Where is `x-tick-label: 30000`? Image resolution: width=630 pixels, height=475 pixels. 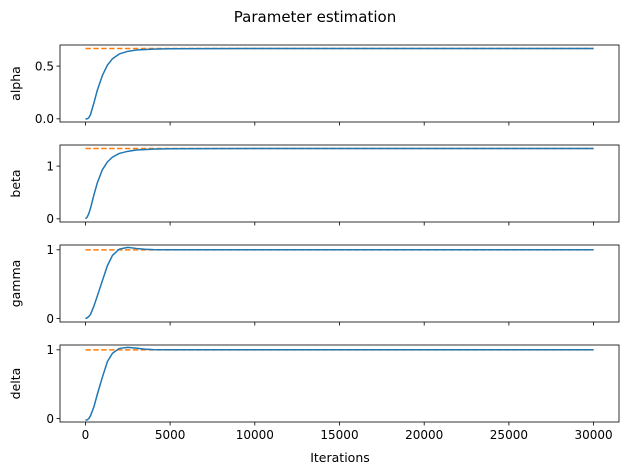 x-tick-label: 30000 is located at coordinates (593, 435).